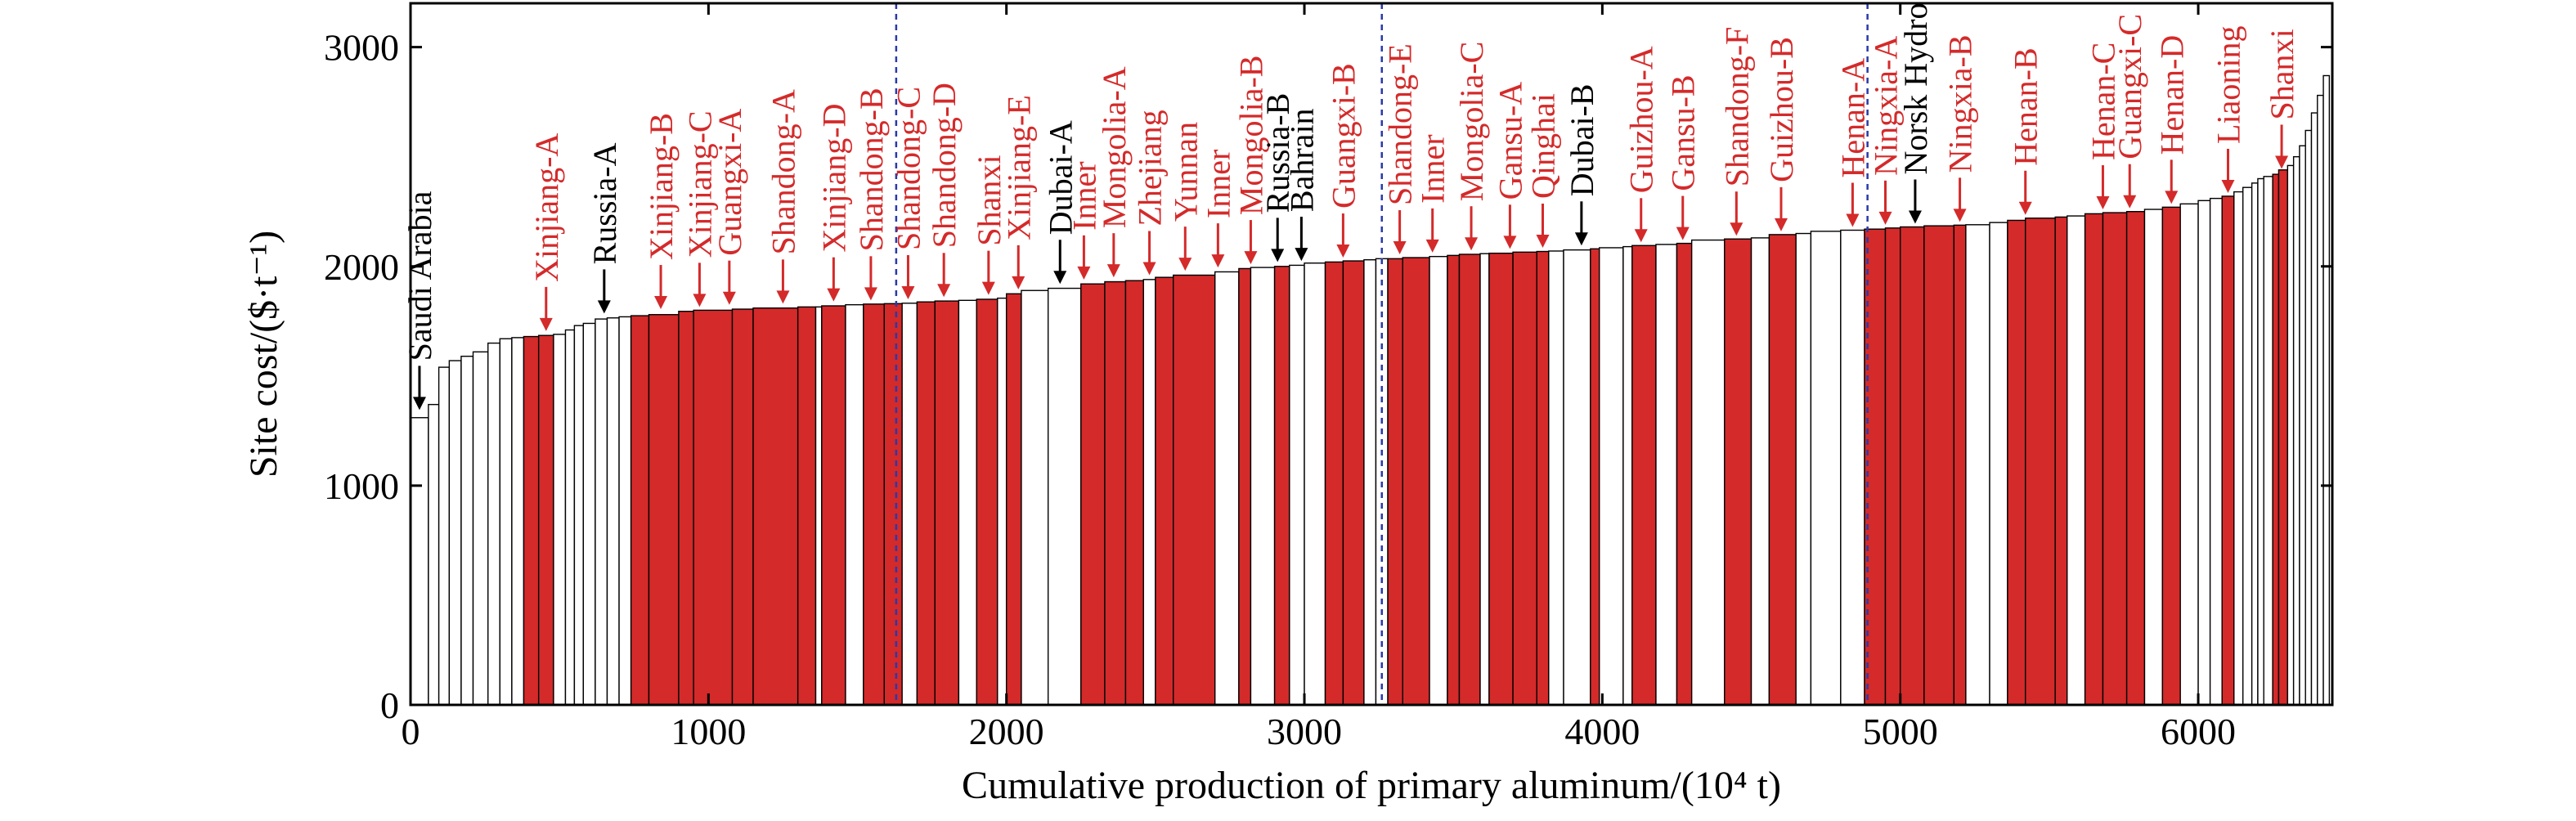  Describe the element at coordinates (708, 731) in the screenshot. I see `x-tick-label: 1000` at that location.